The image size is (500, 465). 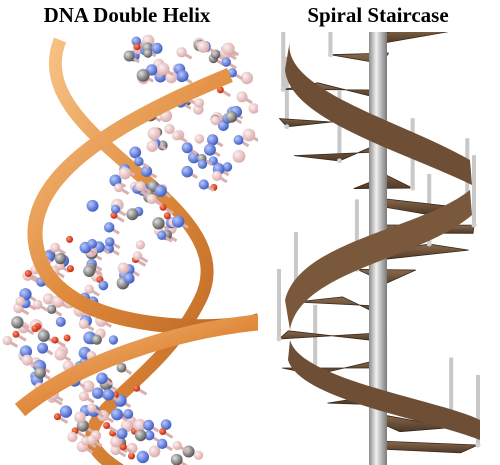 What do you see at coordinates (136, 365) in the screenshot?
I see `helix-strand` at bounding box center [136, 365].